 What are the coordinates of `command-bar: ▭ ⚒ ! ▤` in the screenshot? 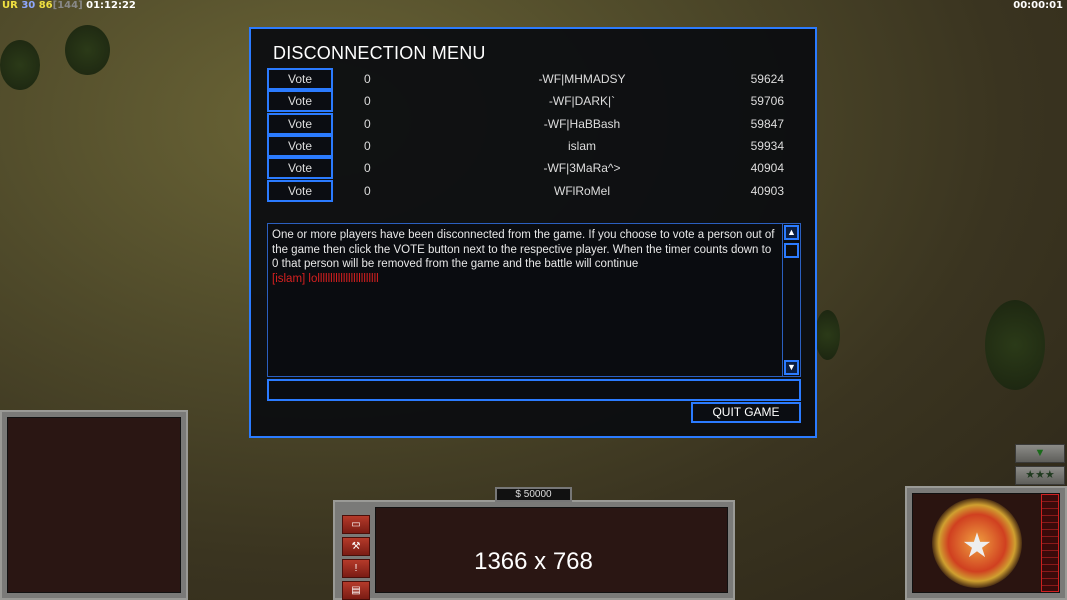 It's located at (534, 550).